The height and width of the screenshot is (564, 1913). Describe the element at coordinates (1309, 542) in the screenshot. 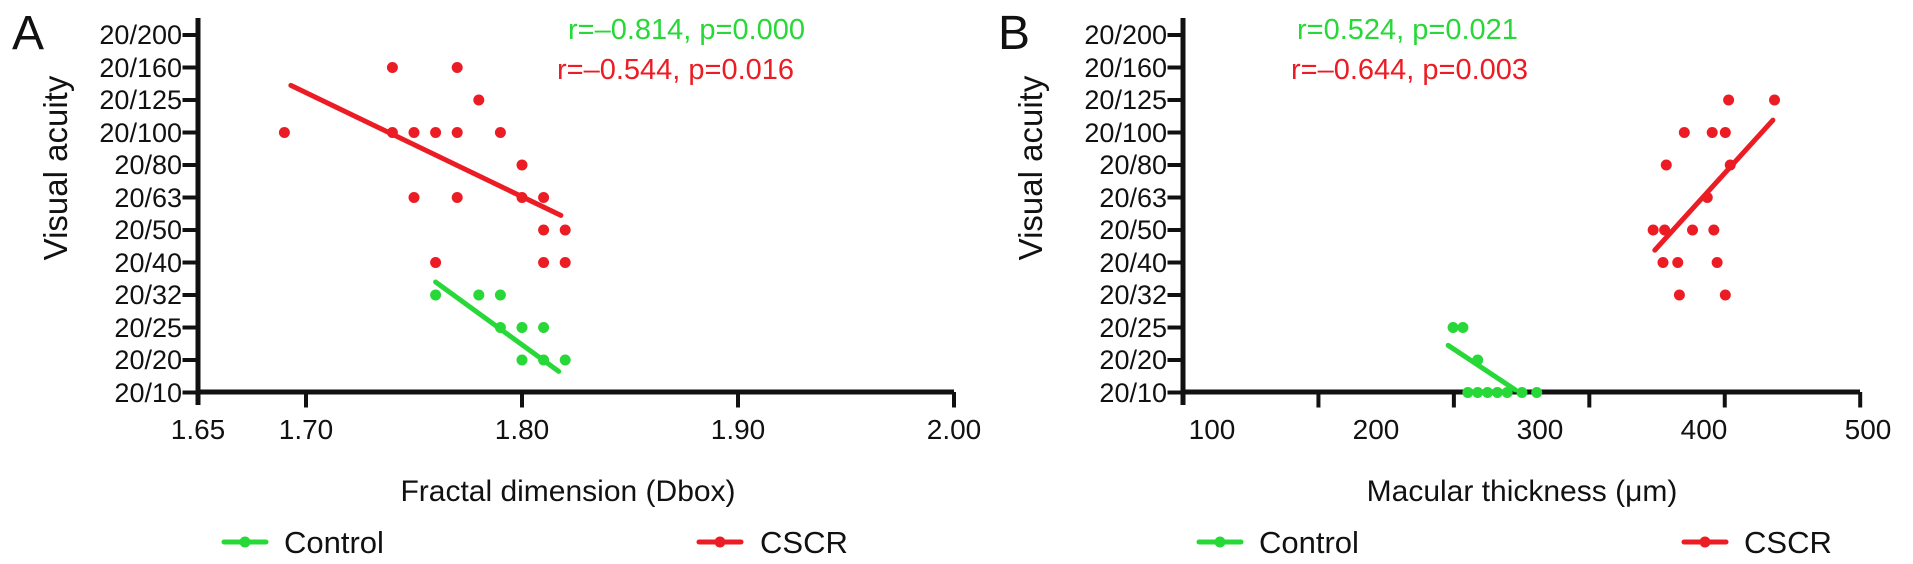

I see `legend-label-control-b: Control` at that location.